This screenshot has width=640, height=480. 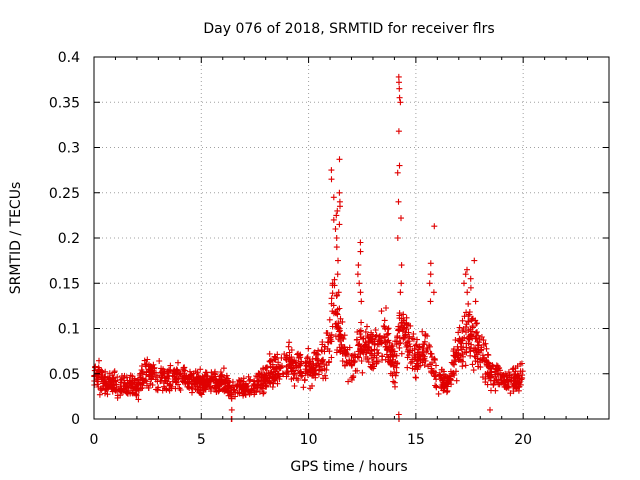 I want to click on y-tick-label: 0.1, so click(x=69, y=330).